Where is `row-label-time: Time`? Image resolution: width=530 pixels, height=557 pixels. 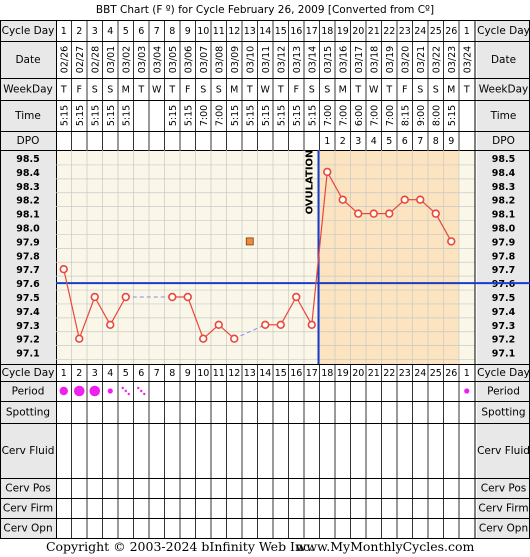 row-label-time: Time is located at coordinates (27, 116).